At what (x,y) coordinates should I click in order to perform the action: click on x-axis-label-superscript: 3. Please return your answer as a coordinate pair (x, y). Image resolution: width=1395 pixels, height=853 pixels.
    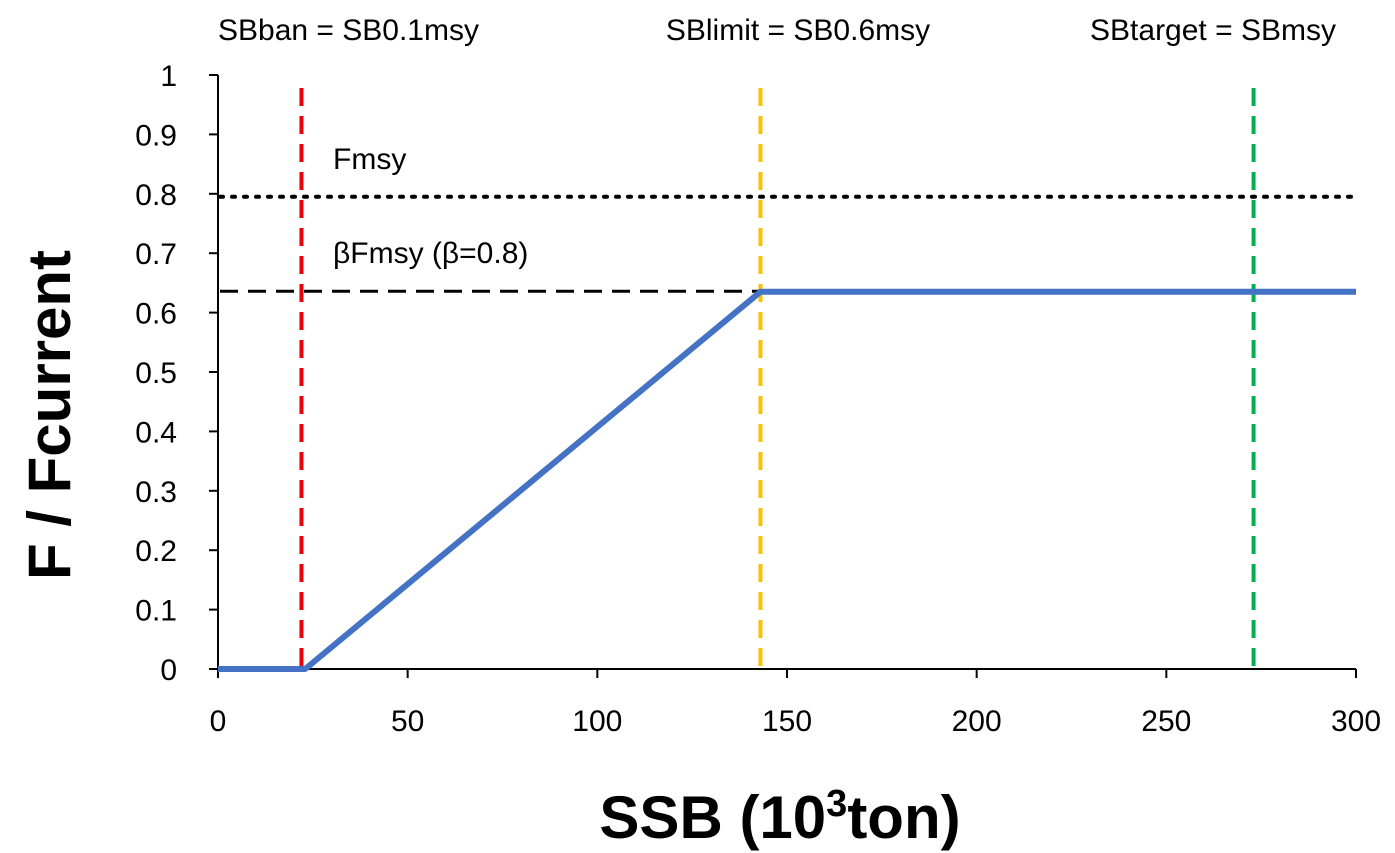
    Looking at the image, I should click on (836, 804).